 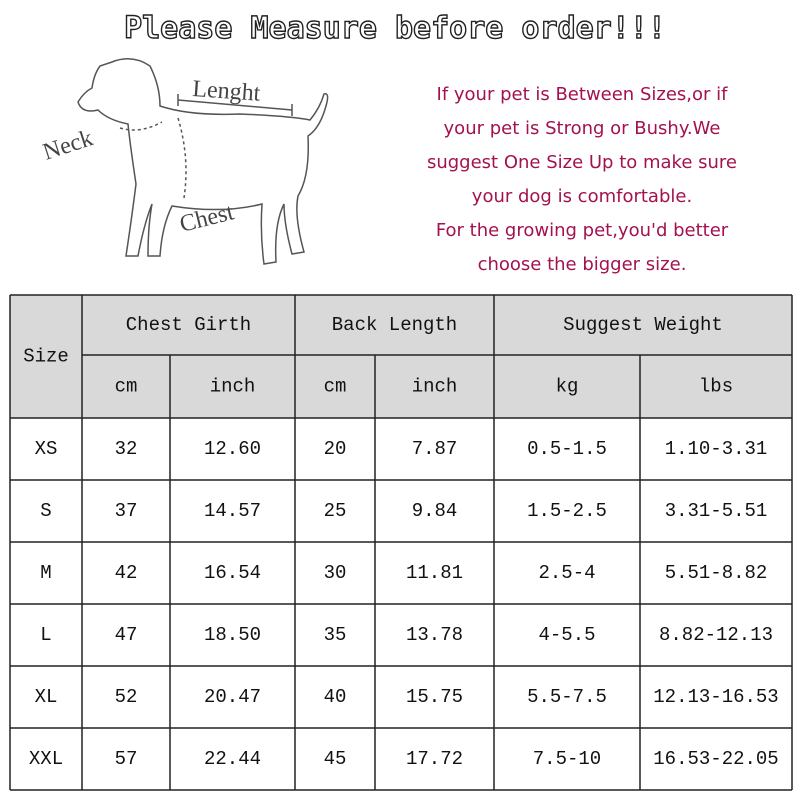 I want to click on table-cell: 22.44, so click(x=232, y=759).